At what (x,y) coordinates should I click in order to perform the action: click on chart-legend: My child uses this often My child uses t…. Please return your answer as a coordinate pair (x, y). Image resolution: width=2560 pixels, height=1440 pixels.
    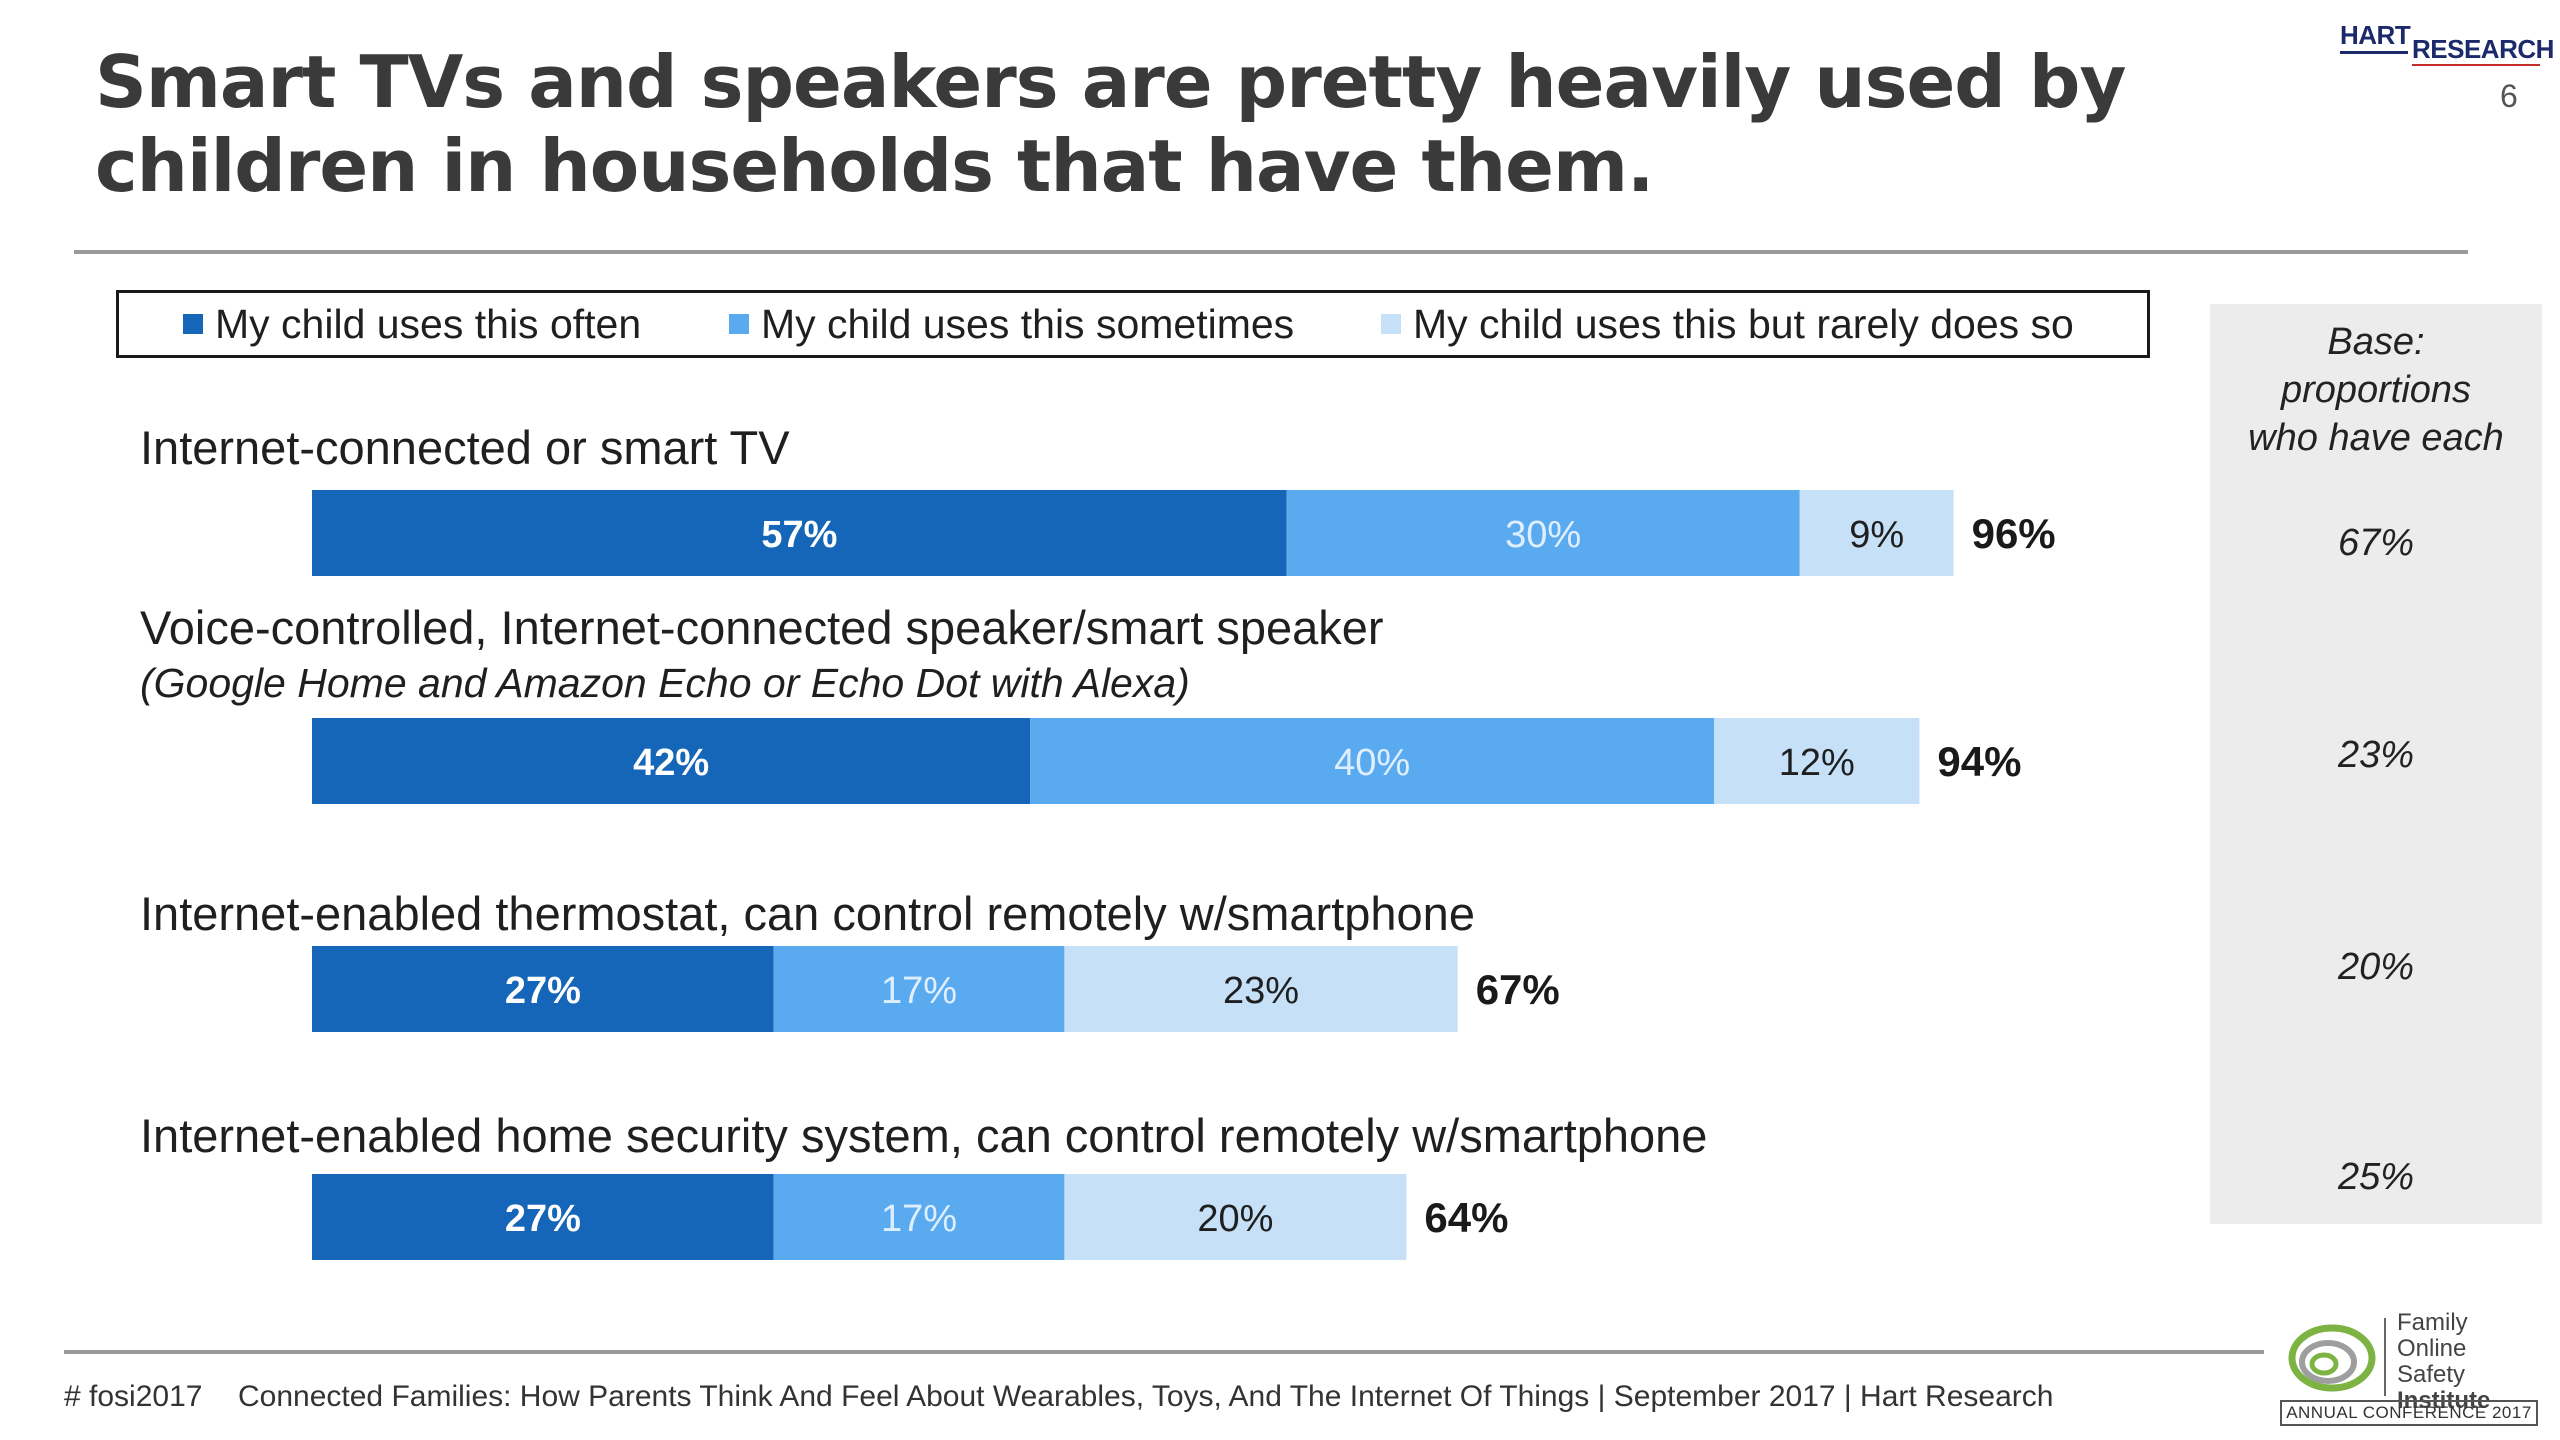
    Looking at the image, I should click on (1133, 324).